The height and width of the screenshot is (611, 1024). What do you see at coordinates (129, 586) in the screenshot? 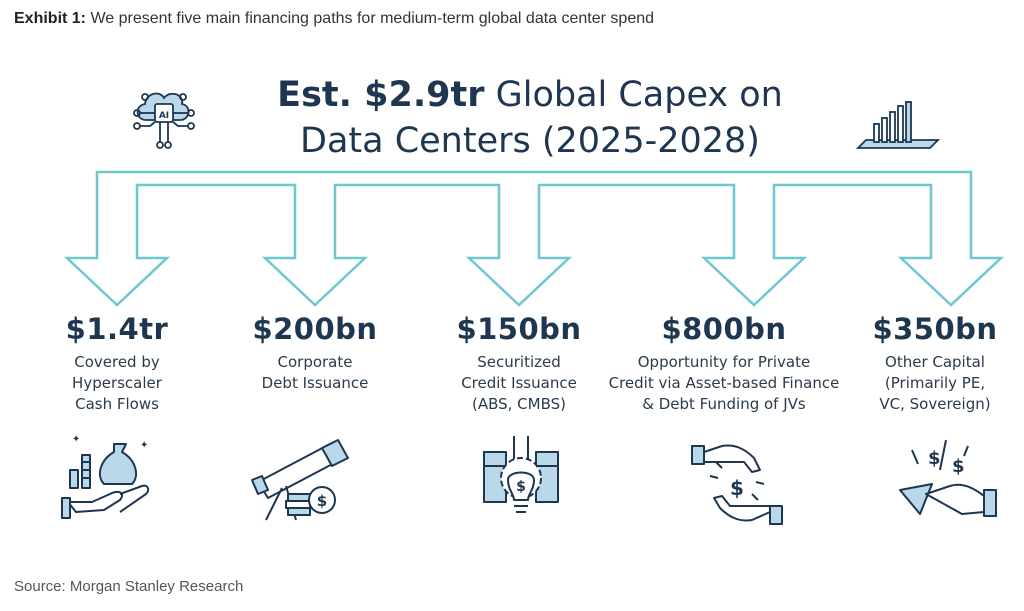
I see `source-note: Source: Morgan Stanley Research` at bounding box center [129, 586].